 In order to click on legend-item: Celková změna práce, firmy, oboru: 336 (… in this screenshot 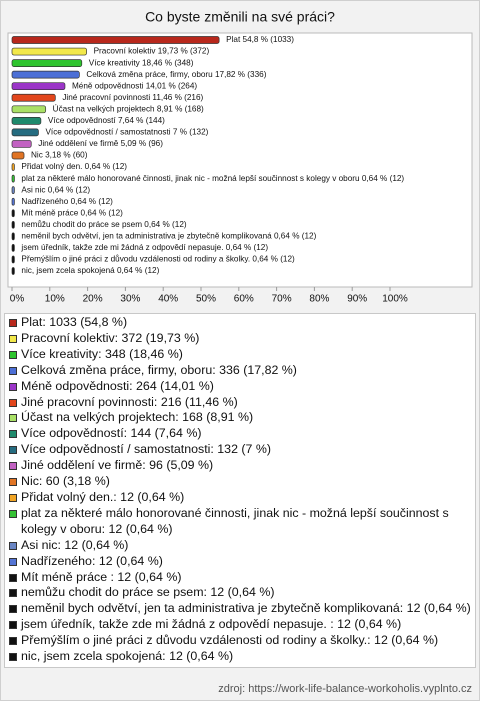, I will do `click(241, 371)`.